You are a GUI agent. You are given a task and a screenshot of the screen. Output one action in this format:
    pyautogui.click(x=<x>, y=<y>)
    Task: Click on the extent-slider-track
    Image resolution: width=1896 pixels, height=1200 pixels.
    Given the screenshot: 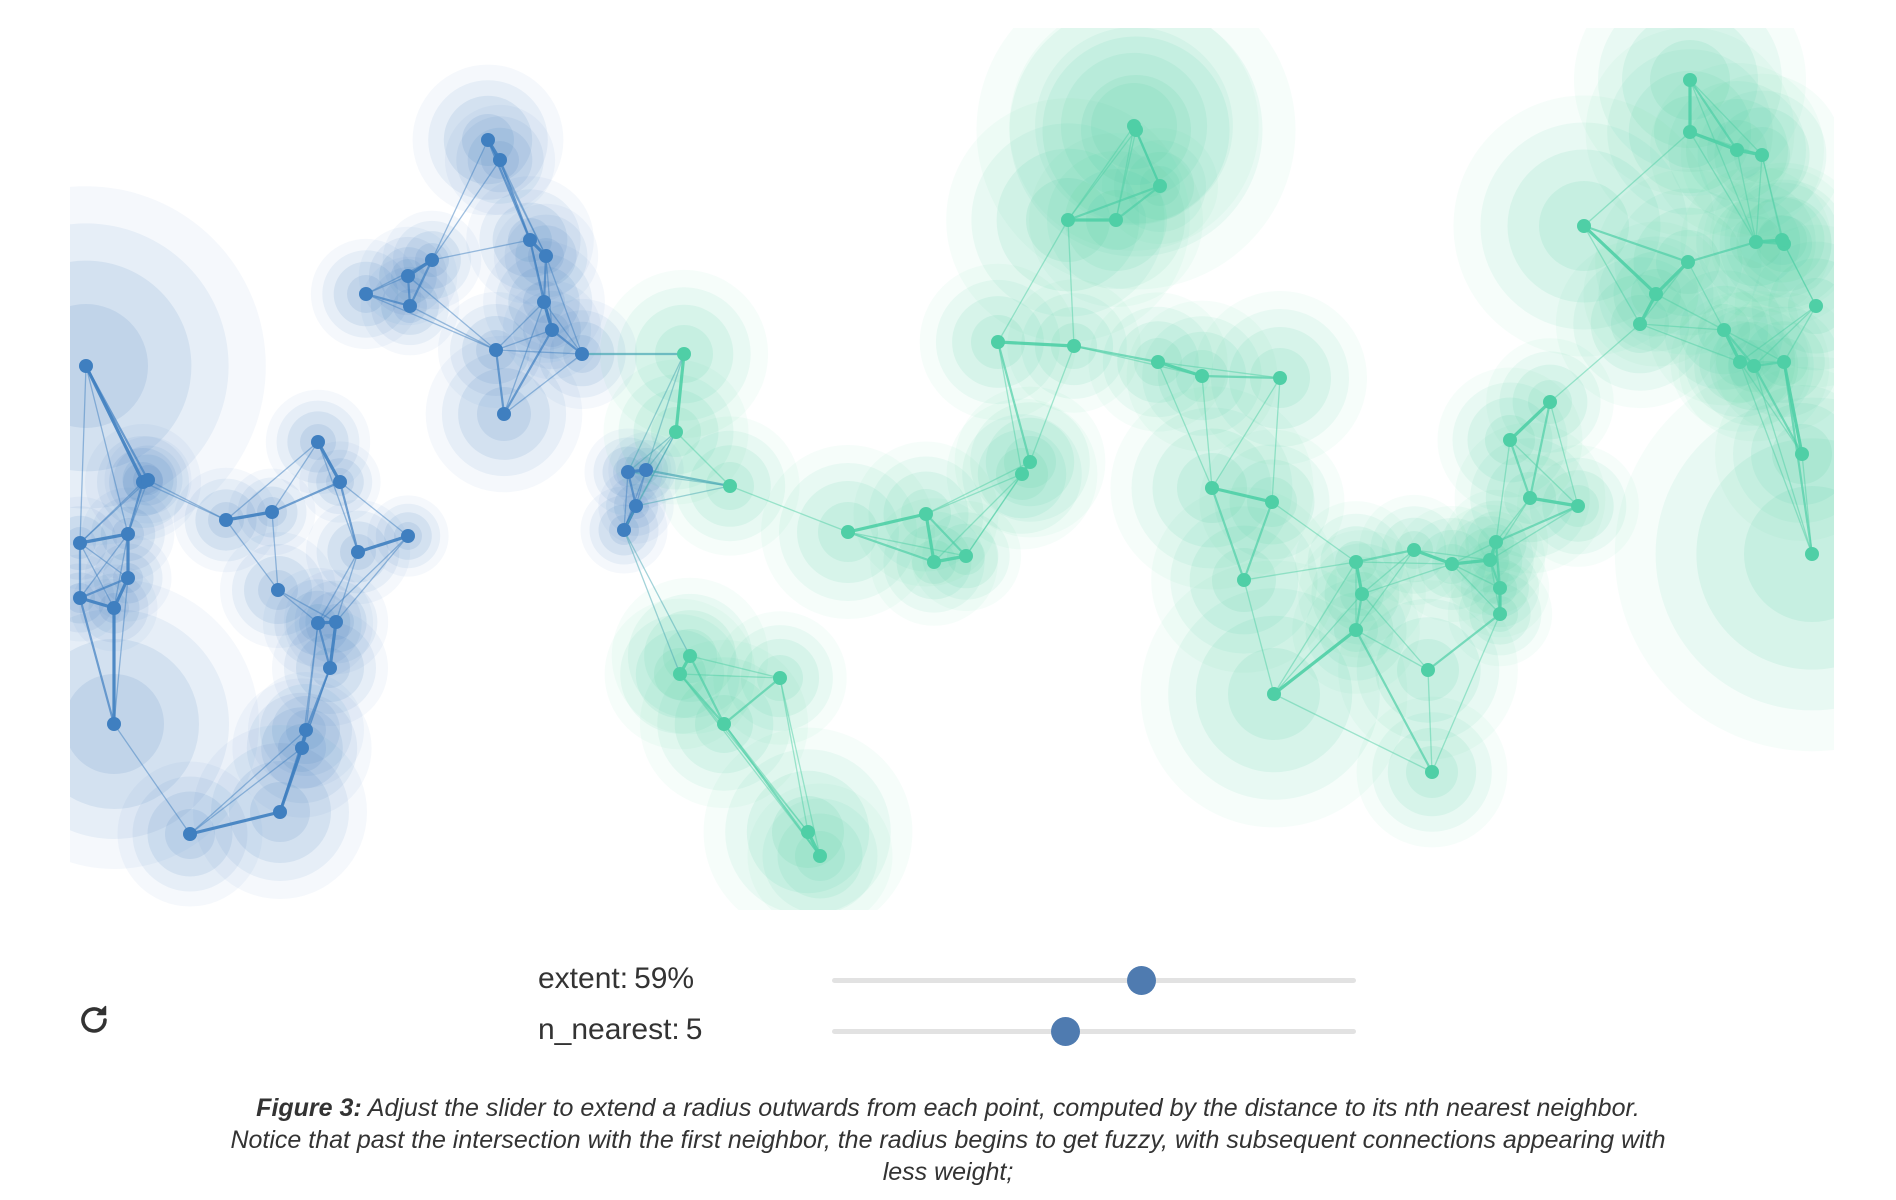 What is the action you would take?
    pyautogui.click(x=1094, y=980)
    